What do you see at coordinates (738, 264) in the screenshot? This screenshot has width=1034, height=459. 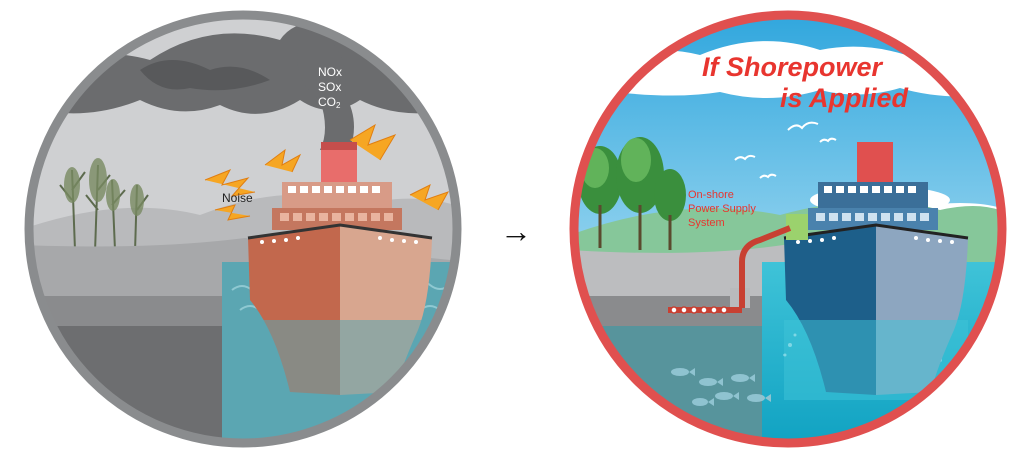 I see `shorepower-cable` at bounding box center [738, 264].